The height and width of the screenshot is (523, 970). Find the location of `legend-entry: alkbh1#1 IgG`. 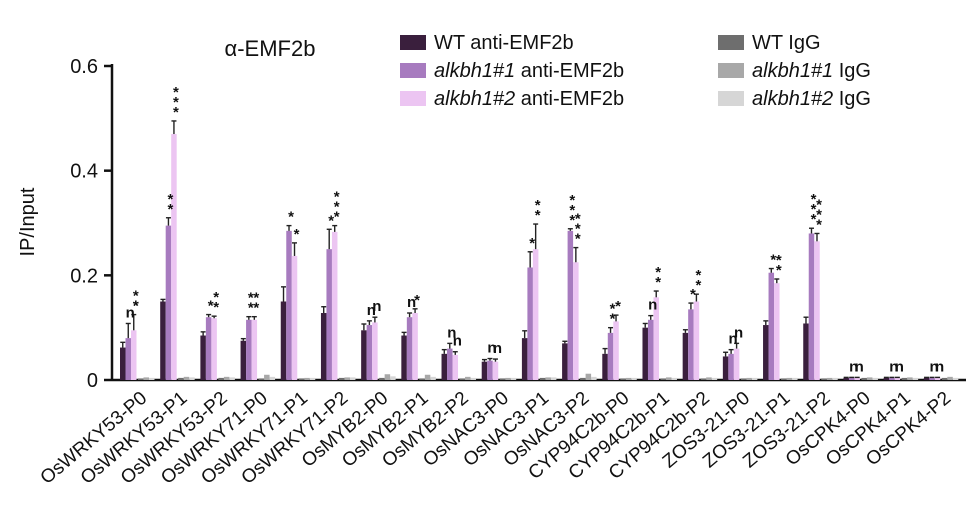

legend-entry: alkbh1#1 IgG is located at coordinates (811, 71).